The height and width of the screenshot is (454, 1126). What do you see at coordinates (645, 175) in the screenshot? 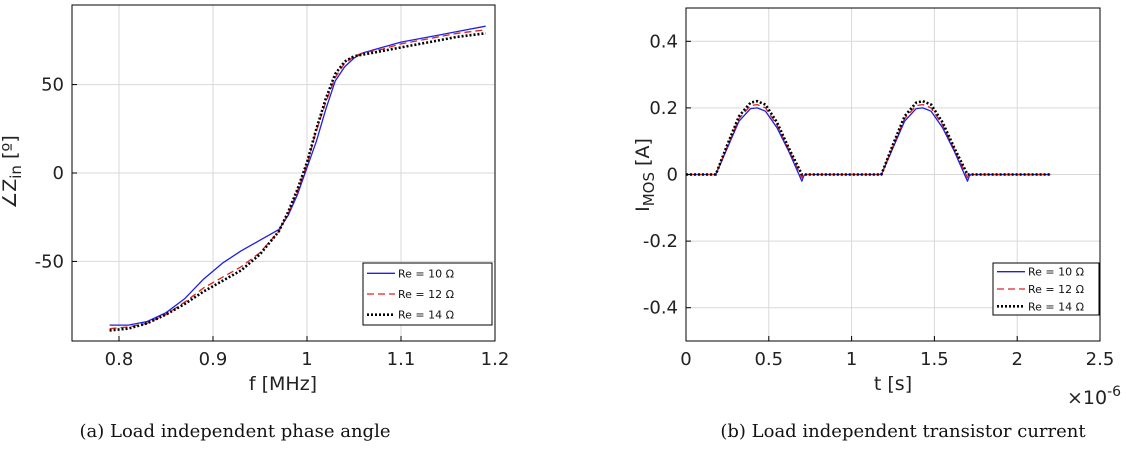
I see `panel-b-y-axis-label: IMOS [A]` at bounding box center [645, 175].